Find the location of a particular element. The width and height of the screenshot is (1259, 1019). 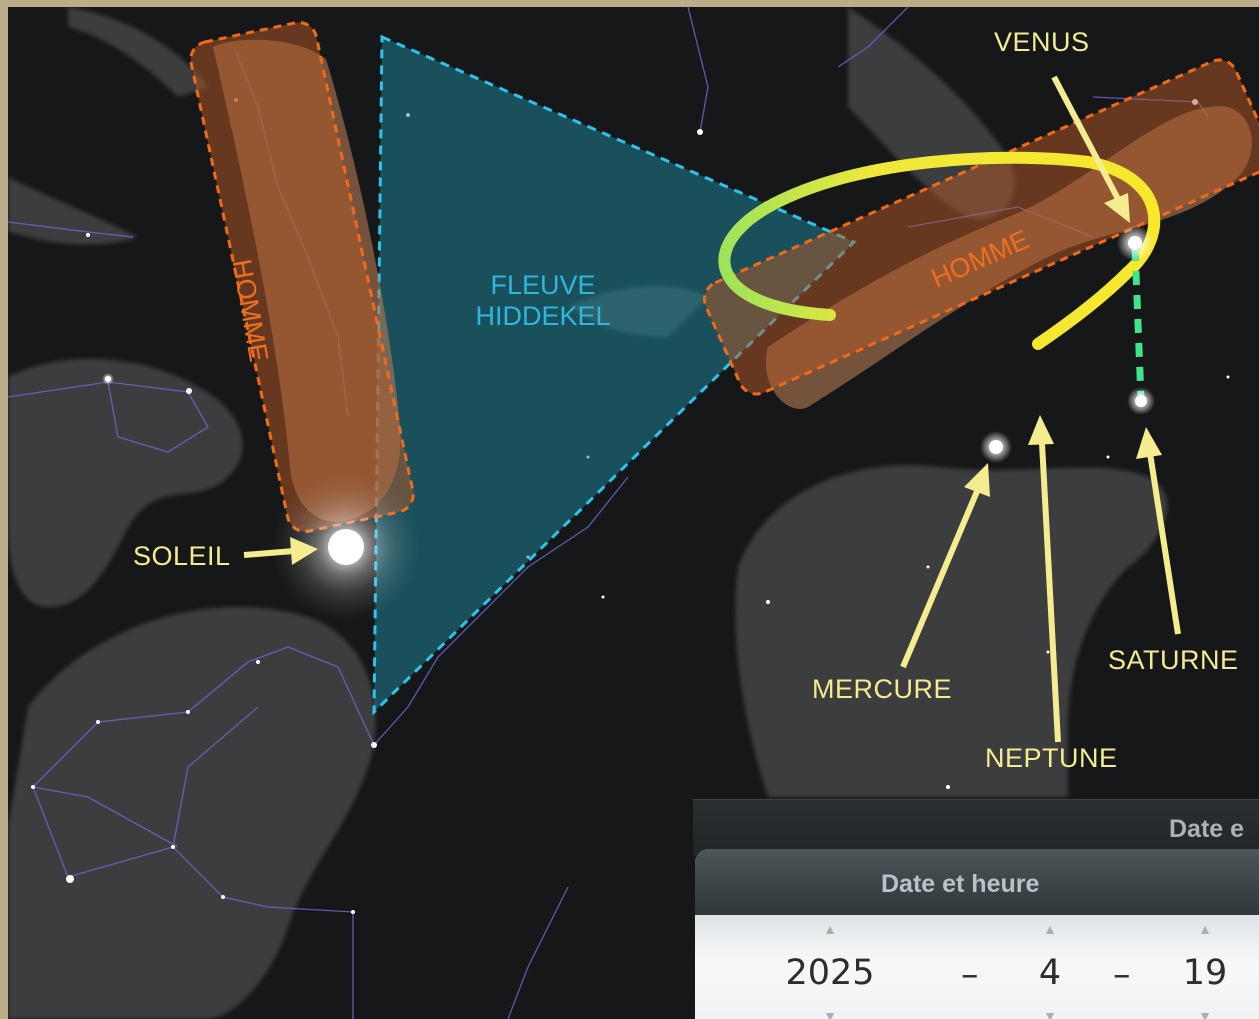

date-fields: ▲ 2025 ▼ – ▲ 4 ▼ – ▲ 19 ▼ is located at coordinates (977, 967).